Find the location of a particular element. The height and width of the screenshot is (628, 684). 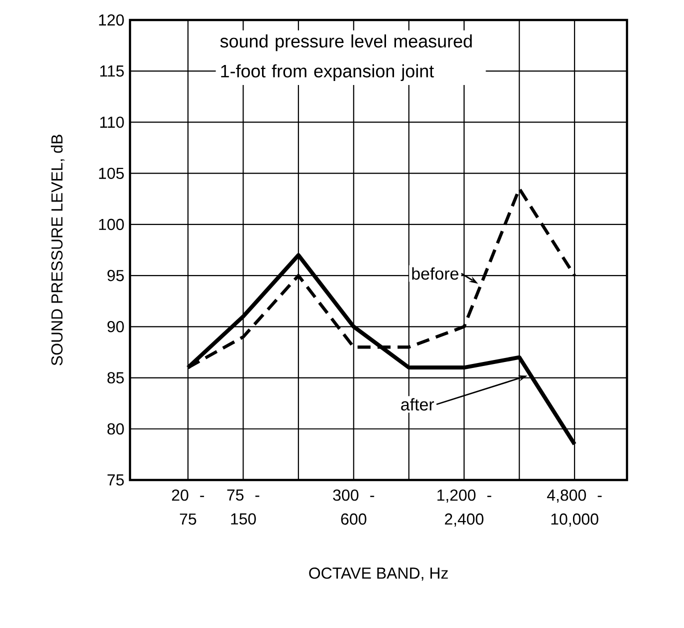

x-tick-label: 4,800 - 10,000 is located at coordinates (574, 508).